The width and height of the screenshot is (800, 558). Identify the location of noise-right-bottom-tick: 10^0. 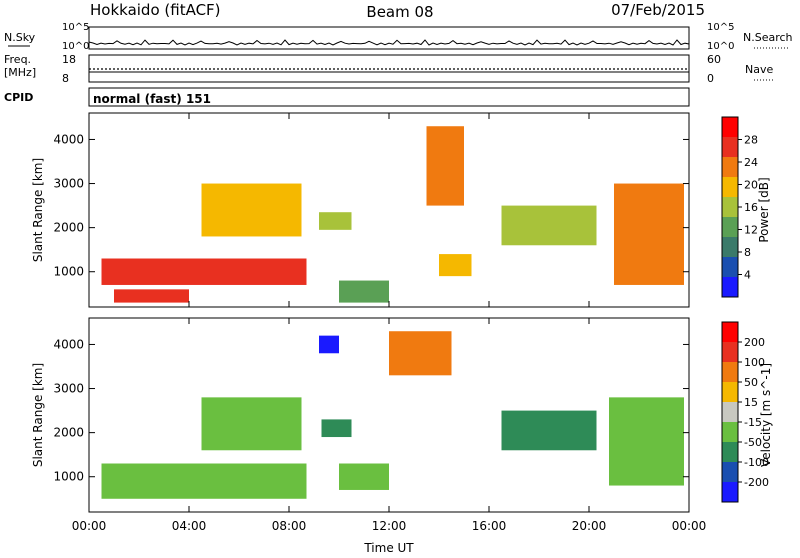
(720, 46).